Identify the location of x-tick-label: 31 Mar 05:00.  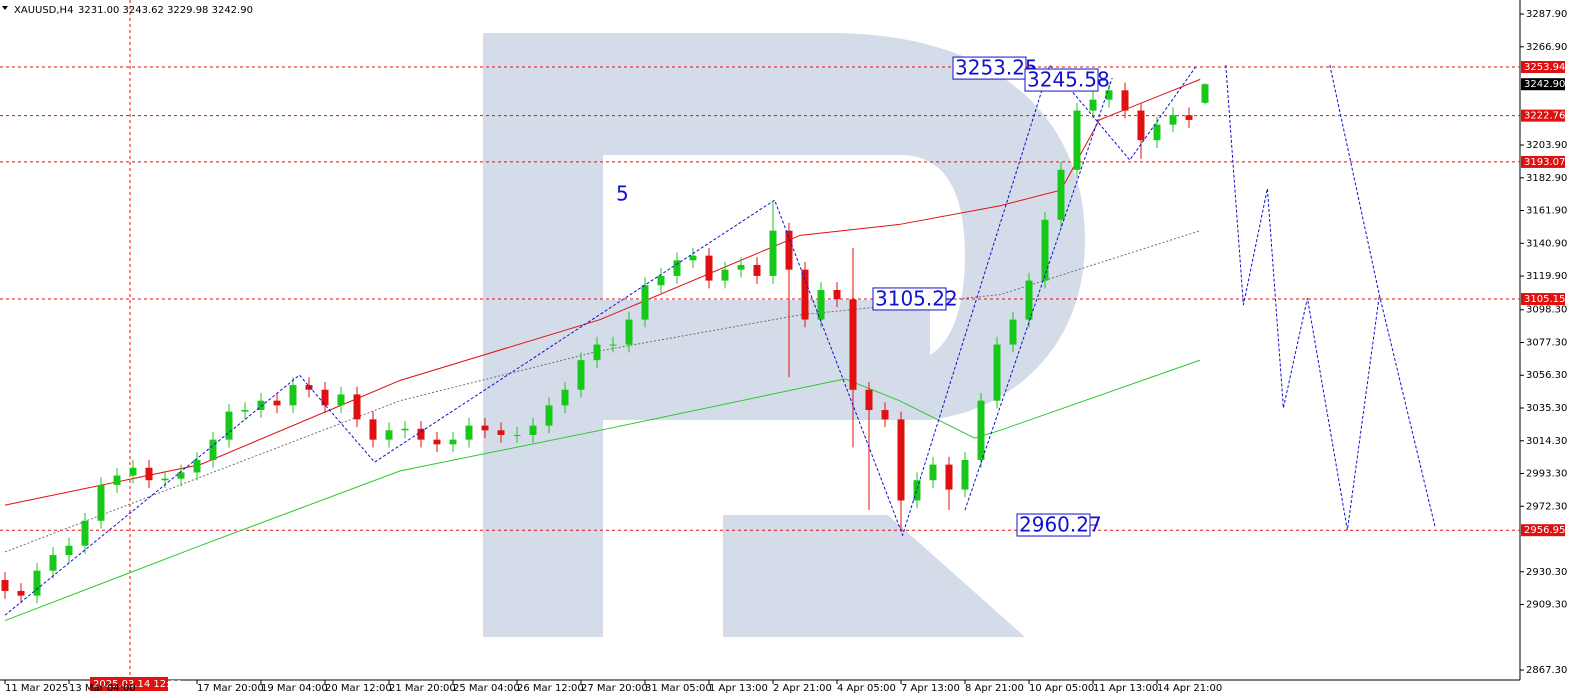
(678, 688).